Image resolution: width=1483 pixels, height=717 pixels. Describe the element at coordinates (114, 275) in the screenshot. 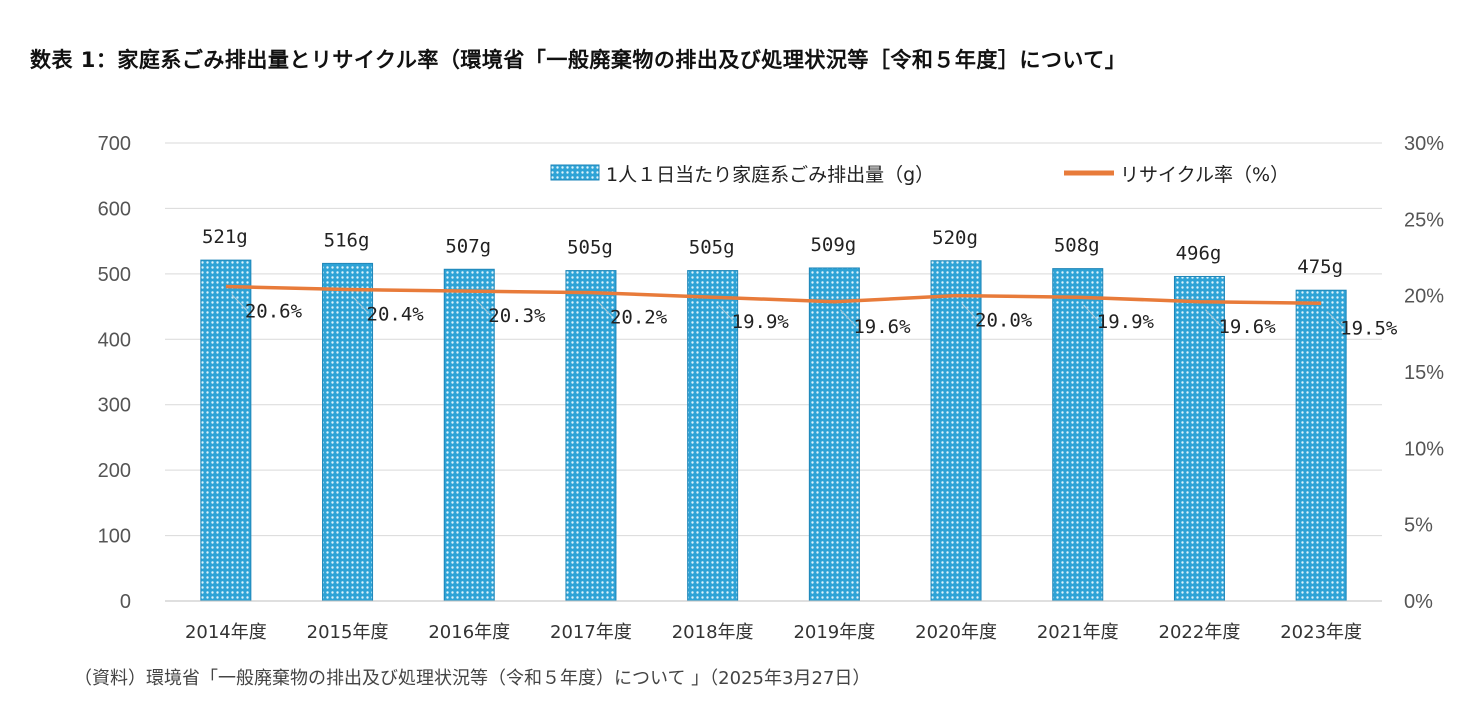

I see `y-left-tick-label: 500` at that location.